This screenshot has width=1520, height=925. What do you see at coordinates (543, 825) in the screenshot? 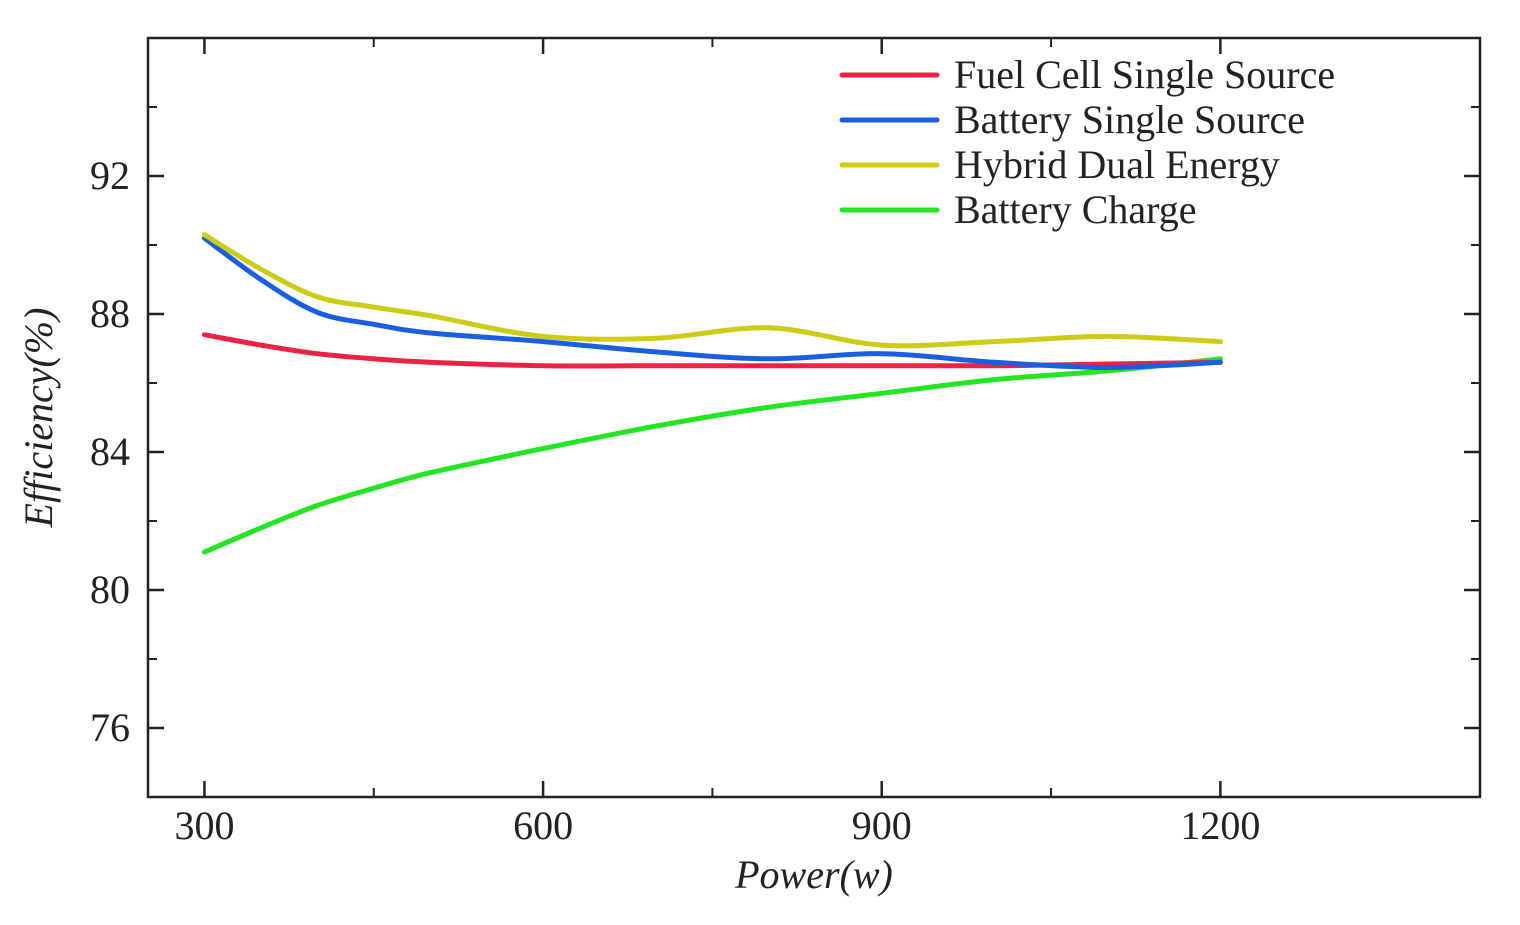
I see `x-tick-label: 600` at bounding box center [543, 825].